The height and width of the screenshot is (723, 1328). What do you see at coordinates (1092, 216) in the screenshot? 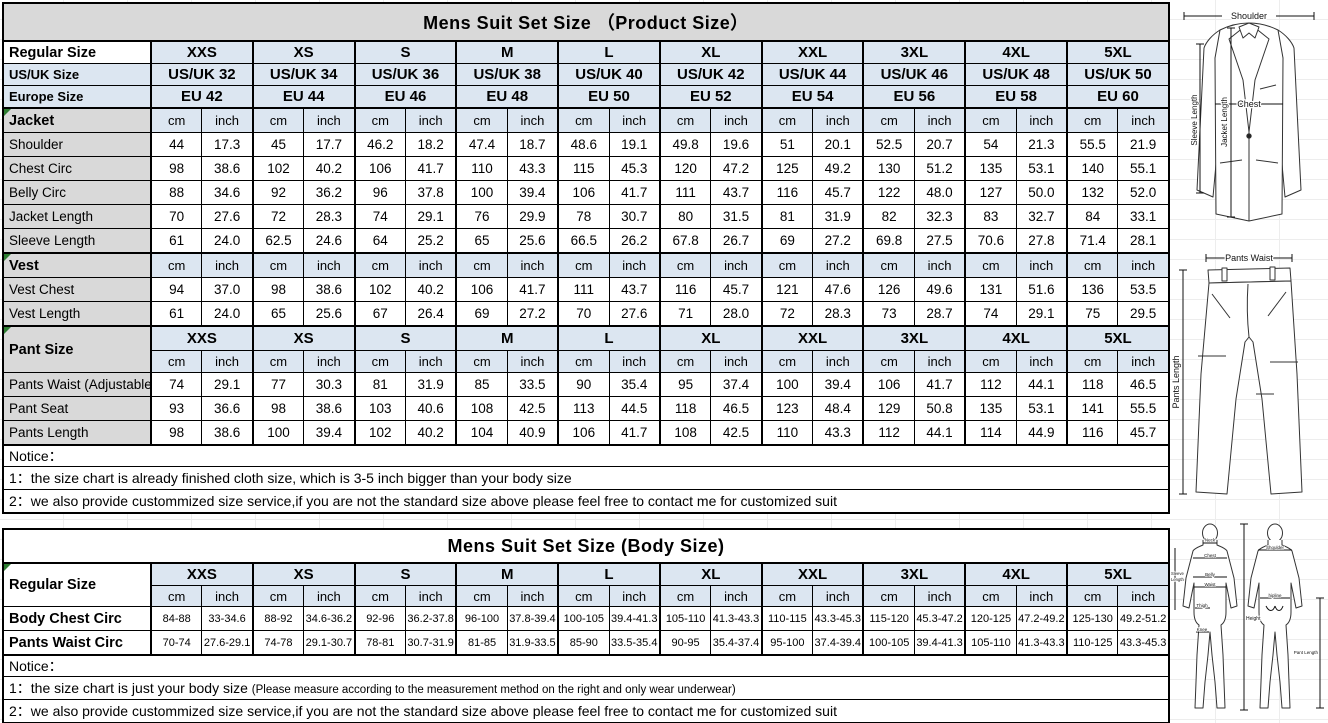
I see `value-cm-cell: 84` at bounding box center [1092, 216].